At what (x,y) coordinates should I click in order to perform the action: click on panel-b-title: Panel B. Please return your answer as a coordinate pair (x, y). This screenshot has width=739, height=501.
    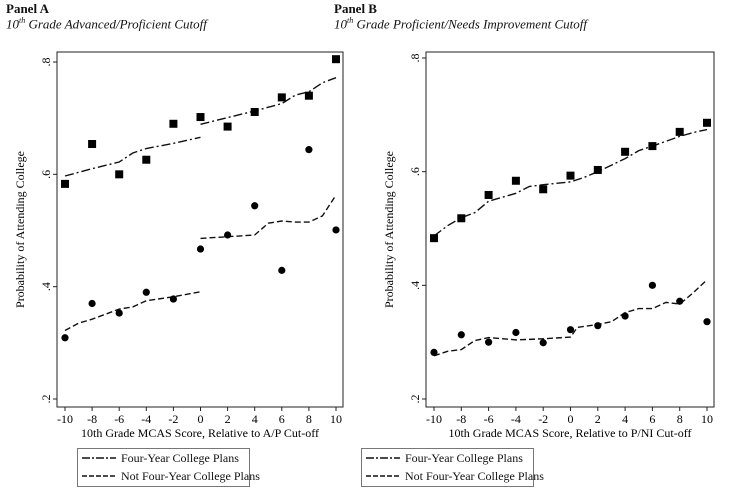
    Looking at the image, I should click on (355, 8).